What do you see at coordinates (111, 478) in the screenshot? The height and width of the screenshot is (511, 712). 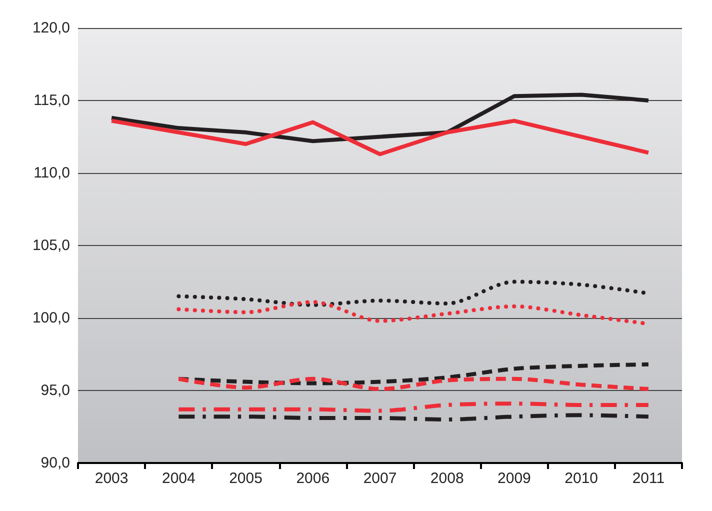 I see `x-tick-label: 2003` at bounding box center [111, 478].